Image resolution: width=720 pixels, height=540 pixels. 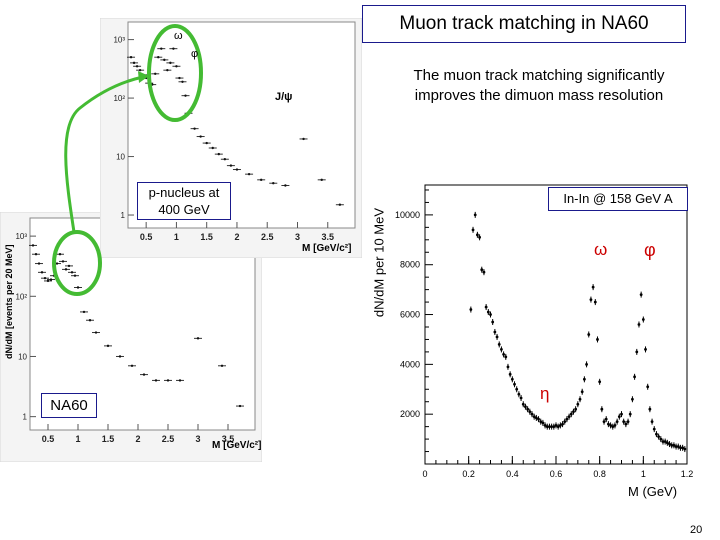 What do you see at coordinates (236, 237) in the screenshot?
I see `x-tick-label: 2` at bounding box center [236, 237].